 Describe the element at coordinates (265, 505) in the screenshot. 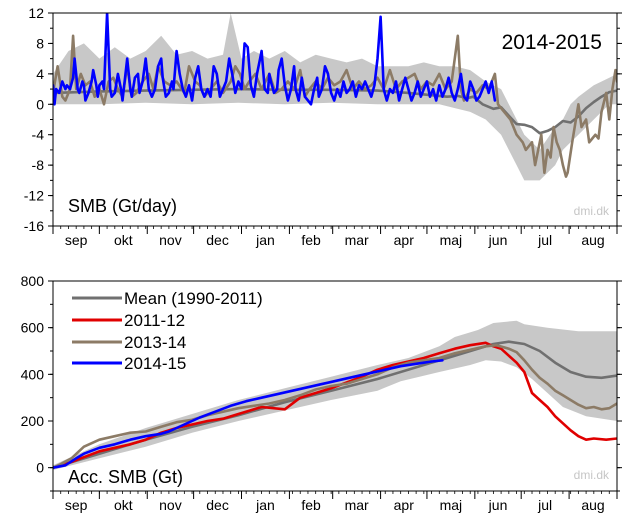

I see `accumulated-month-label: jan` at that location.